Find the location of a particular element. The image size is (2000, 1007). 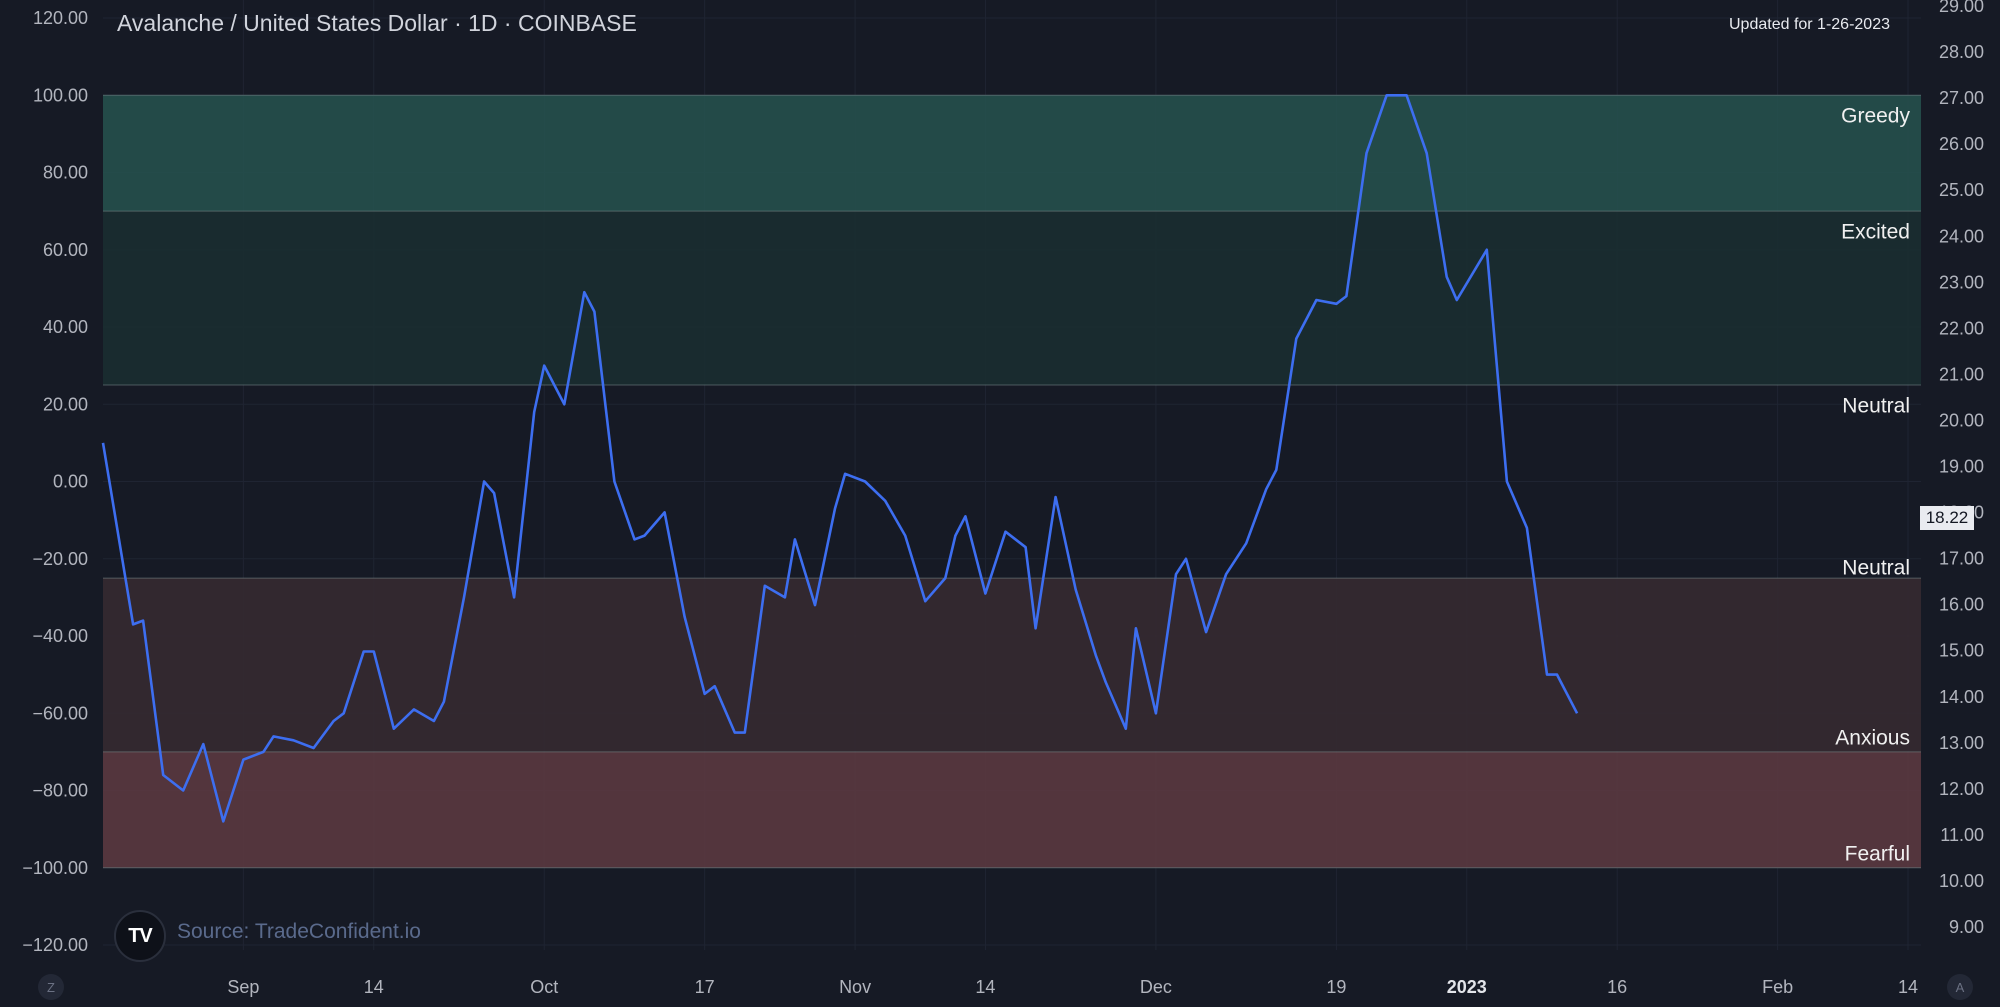

right-axis-tick-label: 20.00 is located at coordinates (1961, 420).